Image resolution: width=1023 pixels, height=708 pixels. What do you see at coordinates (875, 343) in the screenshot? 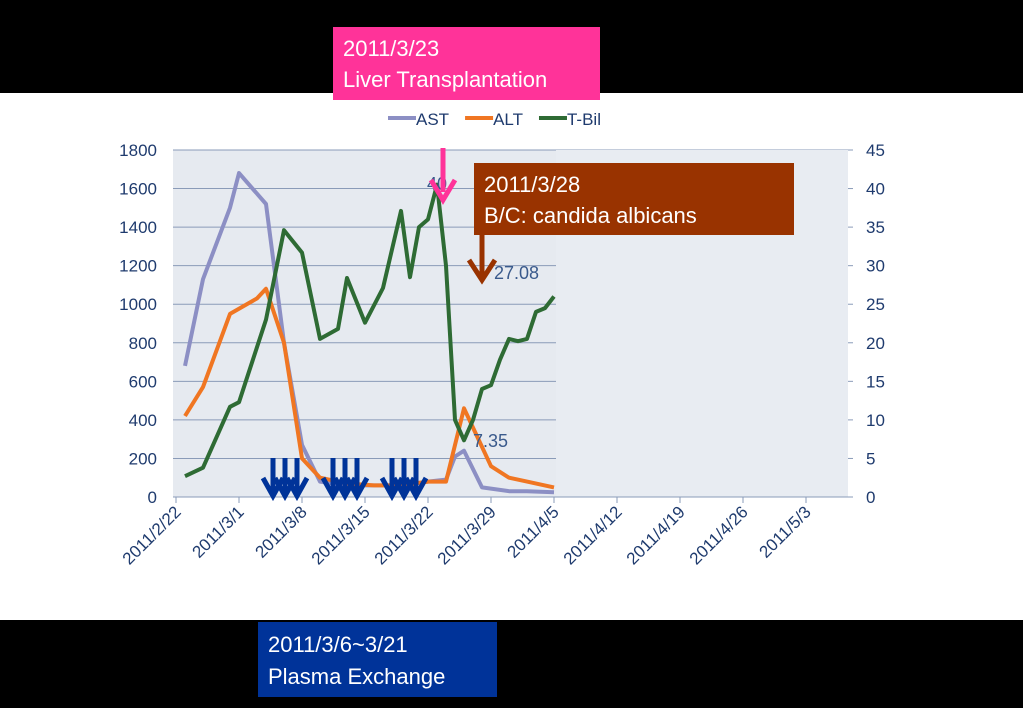
I see `y2-tick-label: 20` at bounding box center [875, 343].